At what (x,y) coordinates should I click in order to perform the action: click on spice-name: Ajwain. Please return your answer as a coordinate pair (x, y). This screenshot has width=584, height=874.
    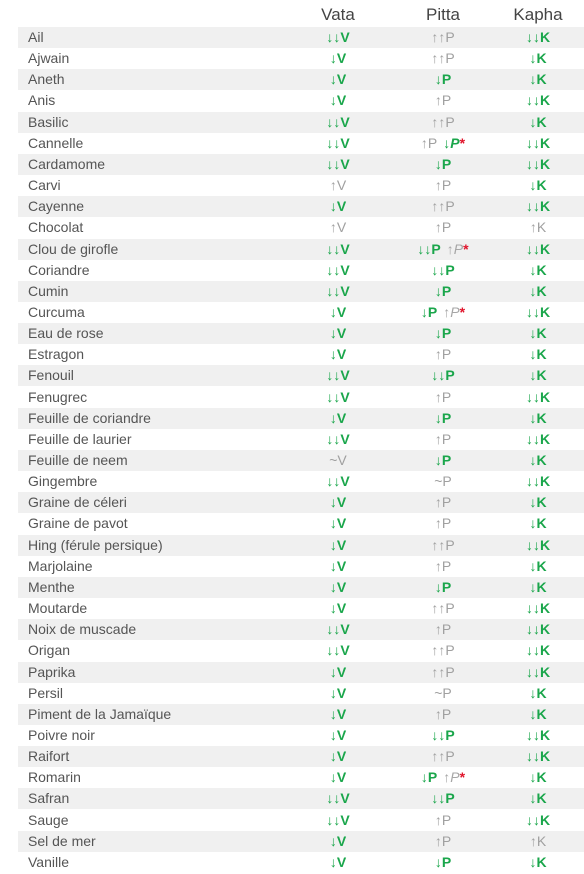
    Looking at the image, I should click on (49, 58).